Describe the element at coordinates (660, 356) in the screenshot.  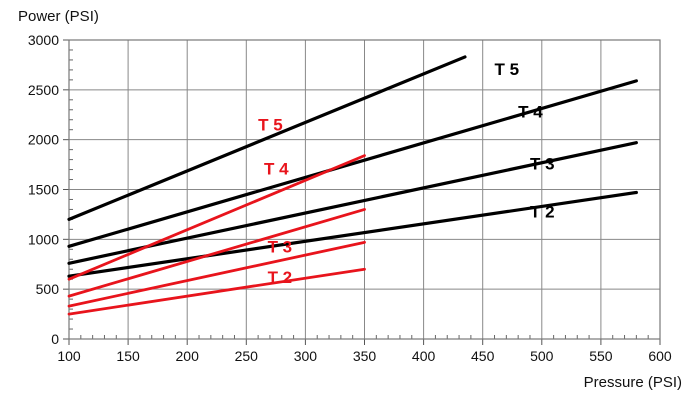
I see `x-tick-label: 600` at that location.